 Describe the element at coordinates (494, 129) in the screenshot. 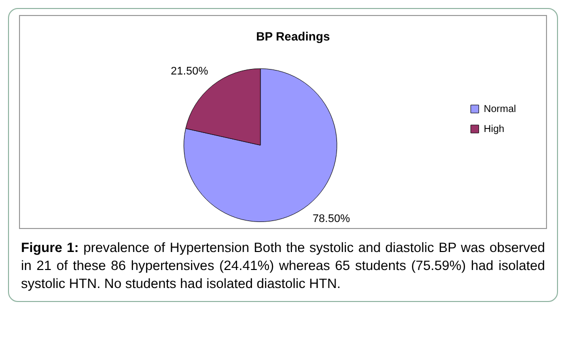

I see `legend-label: High` at that location.